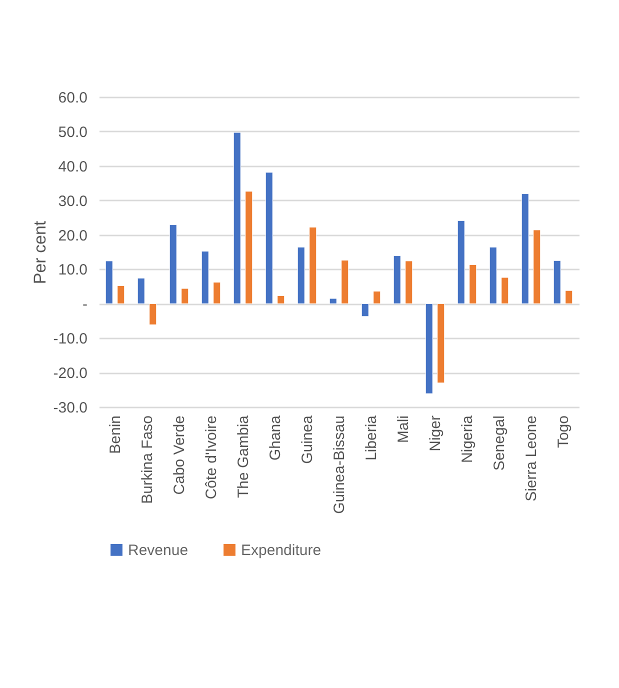 The image size is (619, 688). What do you see at coordinates (147, 460) in the screenshot?
I see `x-tick-label: Burkina Faso` at bounding box center [147, 460].